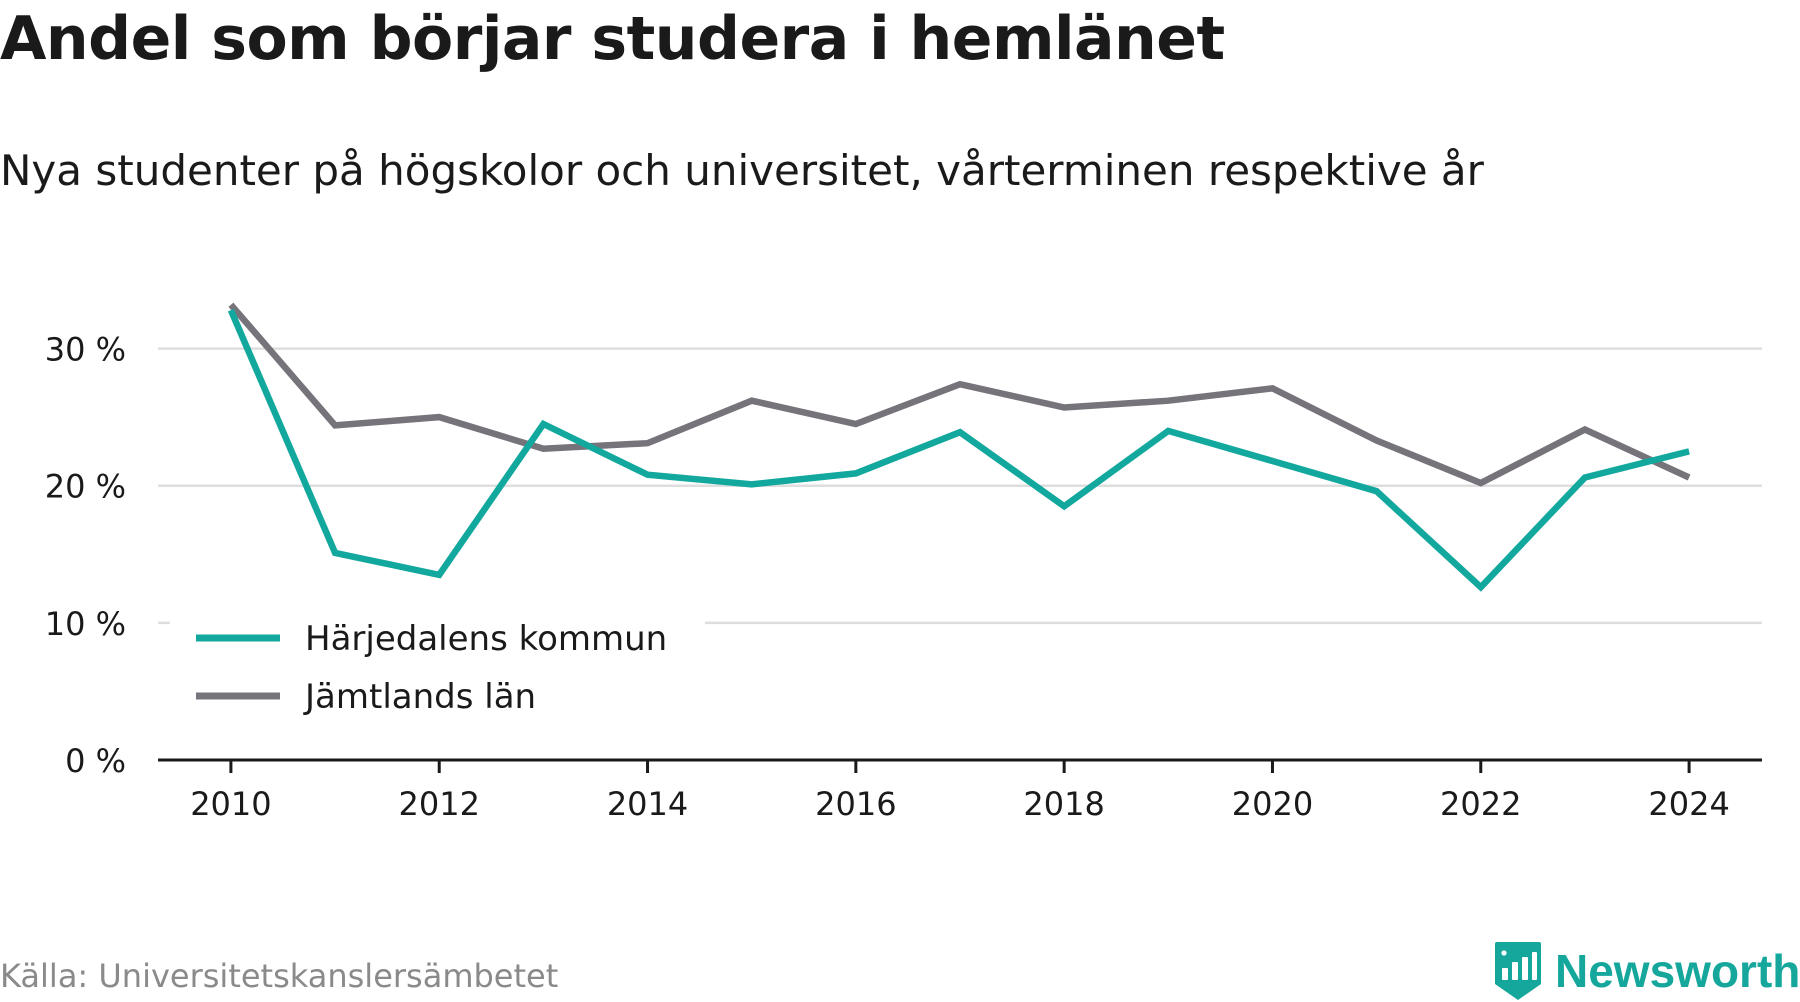 This screenshot has width=1800, height=1002. I want to click on newsworthy-logo-icon, so click(1518, 971).